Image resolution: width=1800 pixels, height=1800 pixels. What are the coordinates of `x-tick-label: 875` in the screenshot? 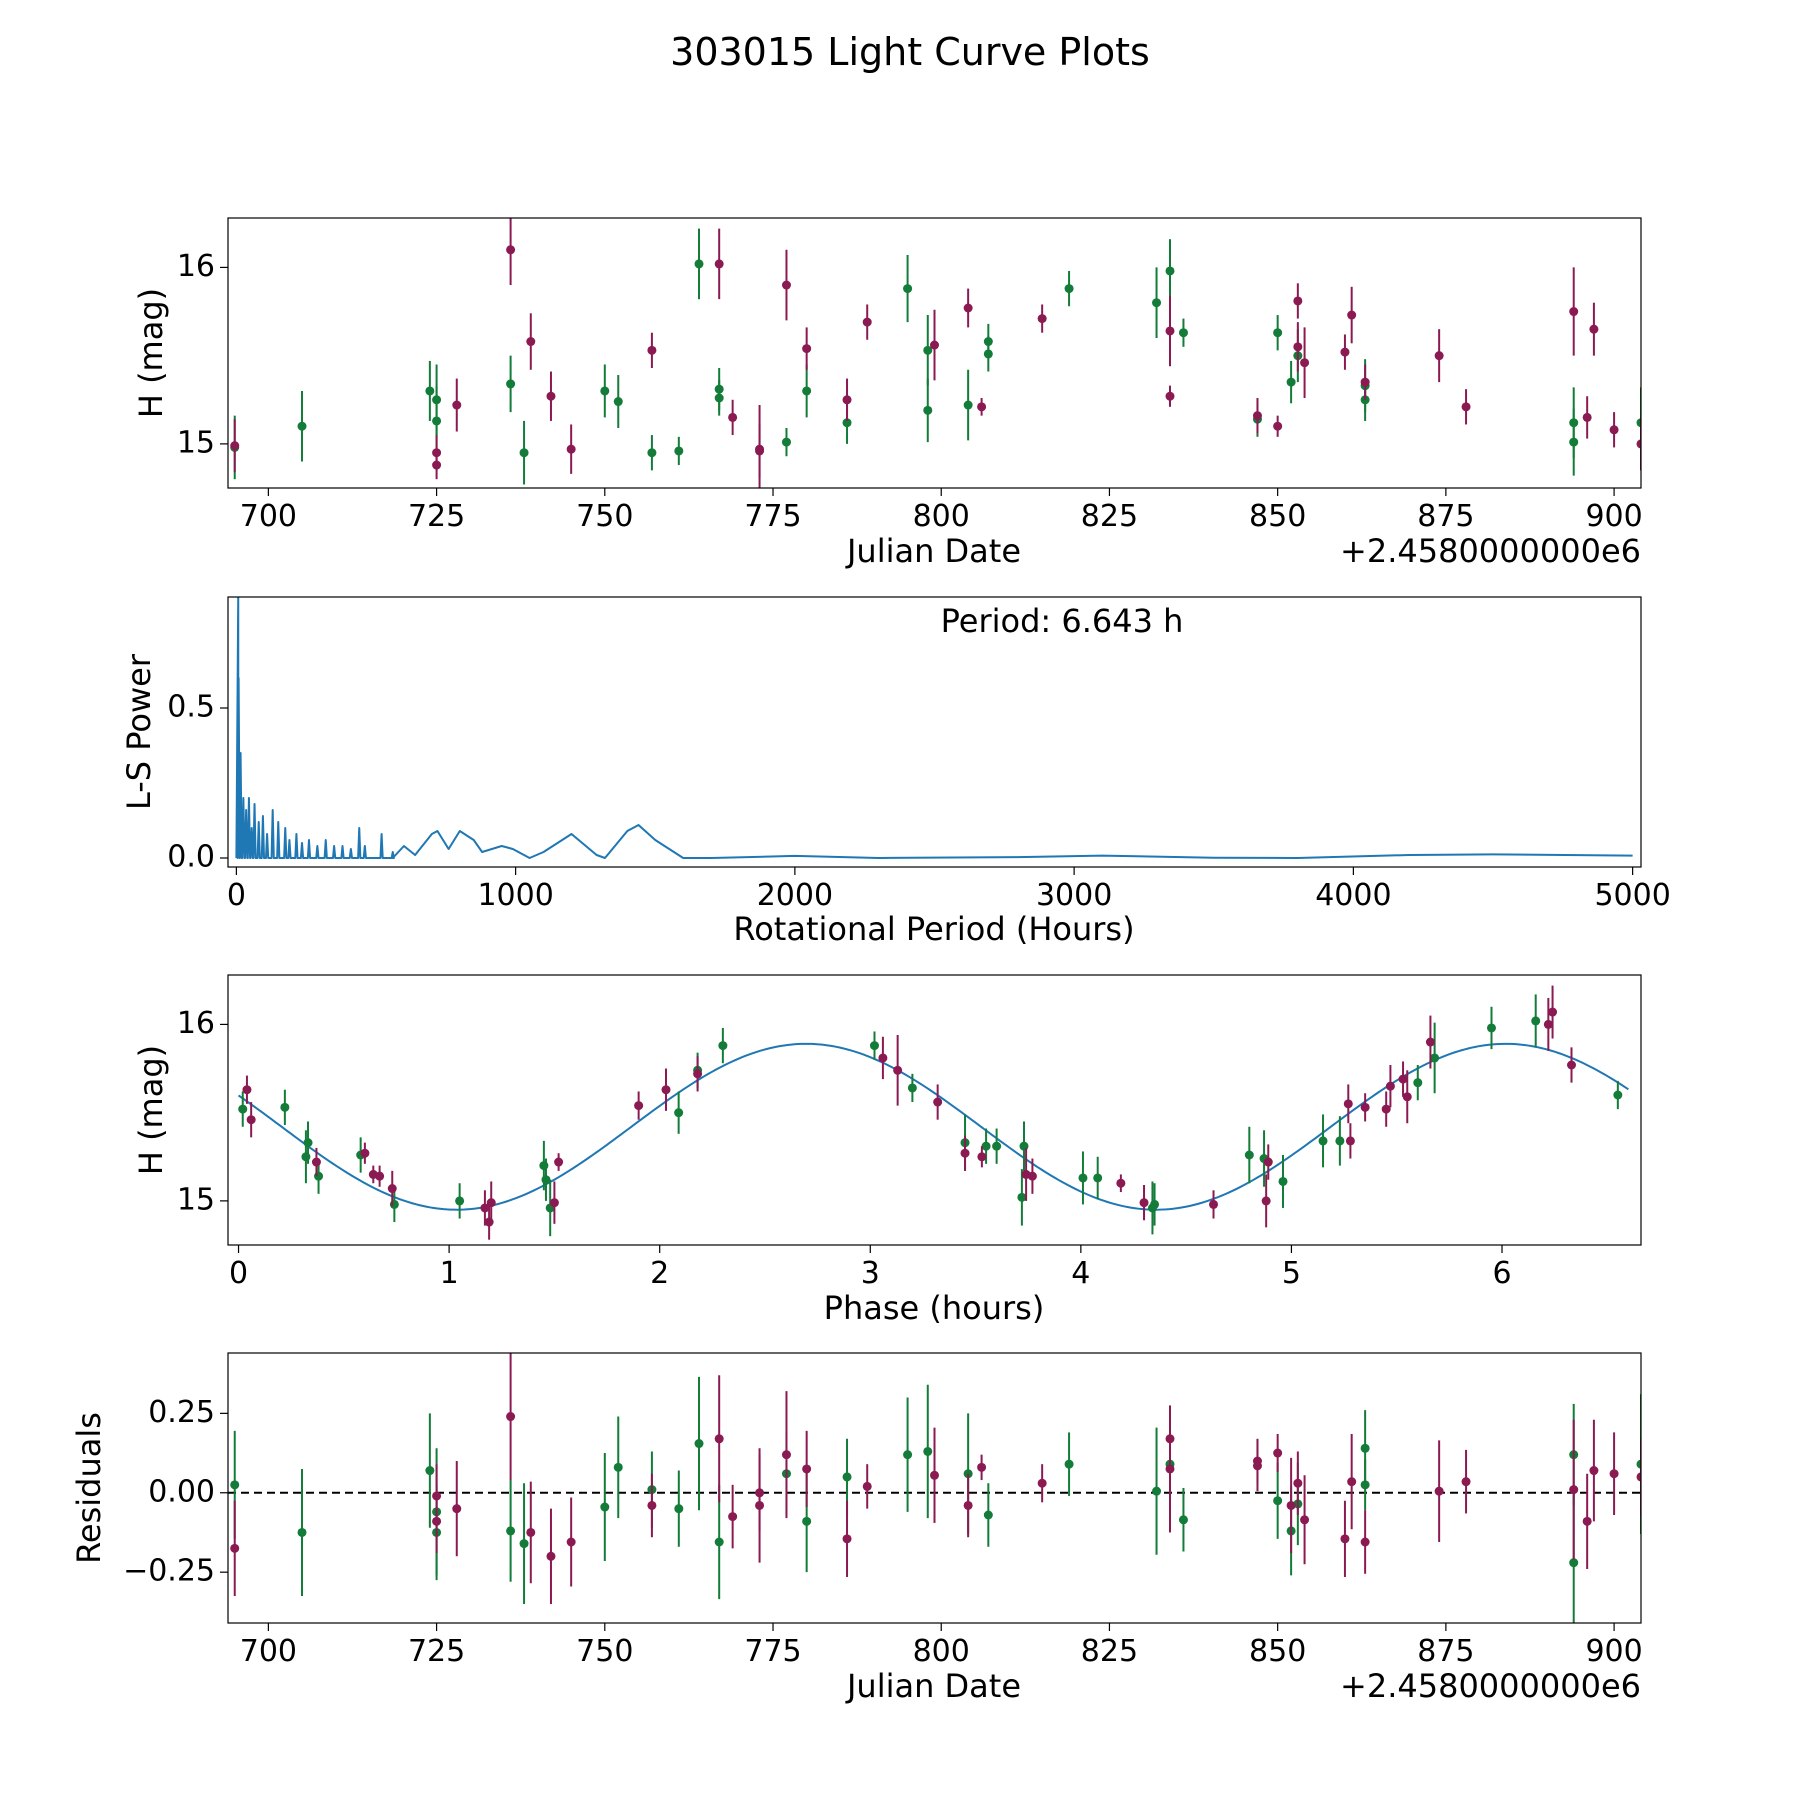 It's located at (1445, 1651).